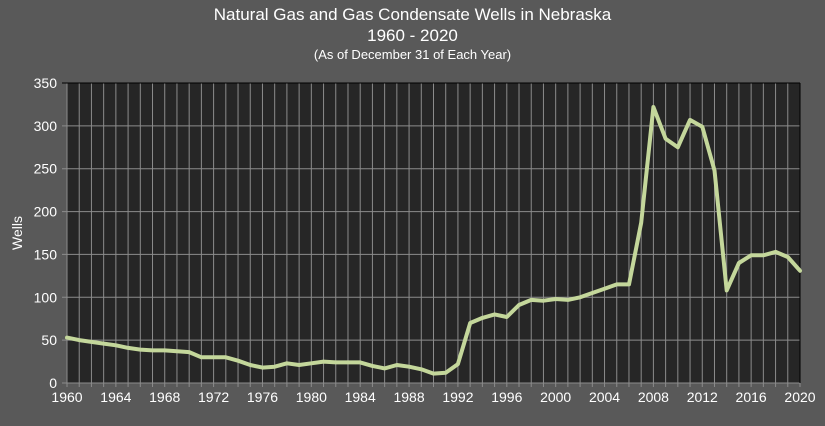 The image size is (825, 426). Describe the element at coordinates (360, 397) in the screenshot. I see `svg-text: 1984` at that location.